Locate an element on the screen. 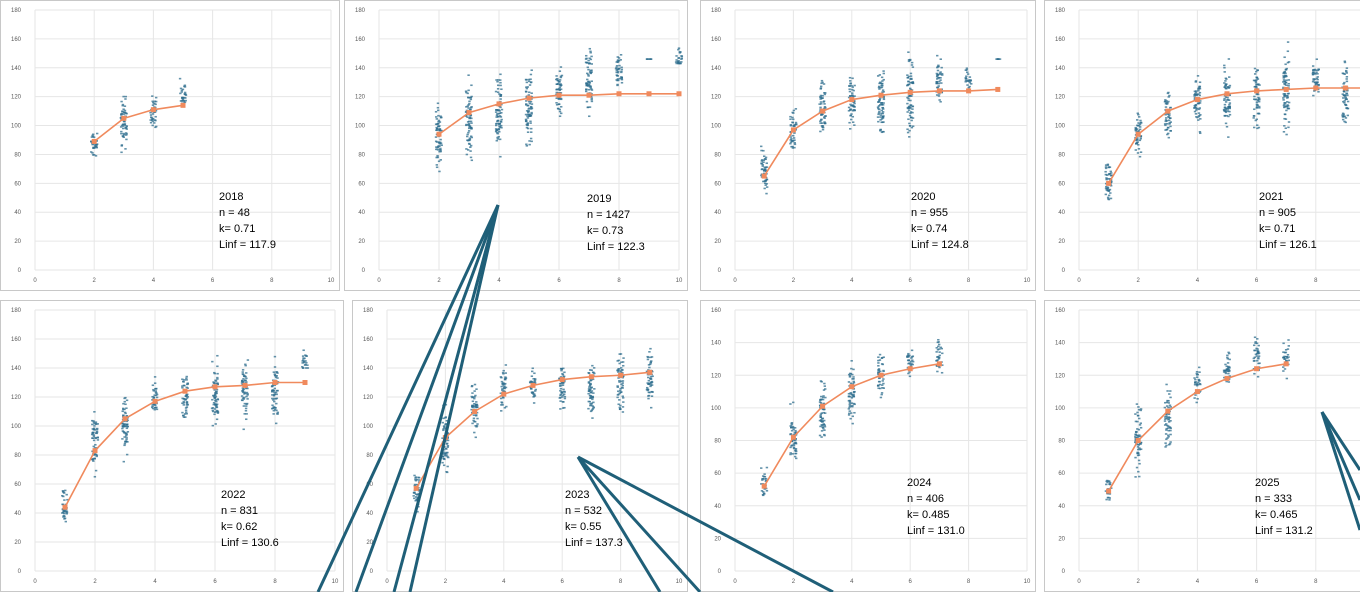  y-tick-label: 120 is located at coordinates (16, 98).